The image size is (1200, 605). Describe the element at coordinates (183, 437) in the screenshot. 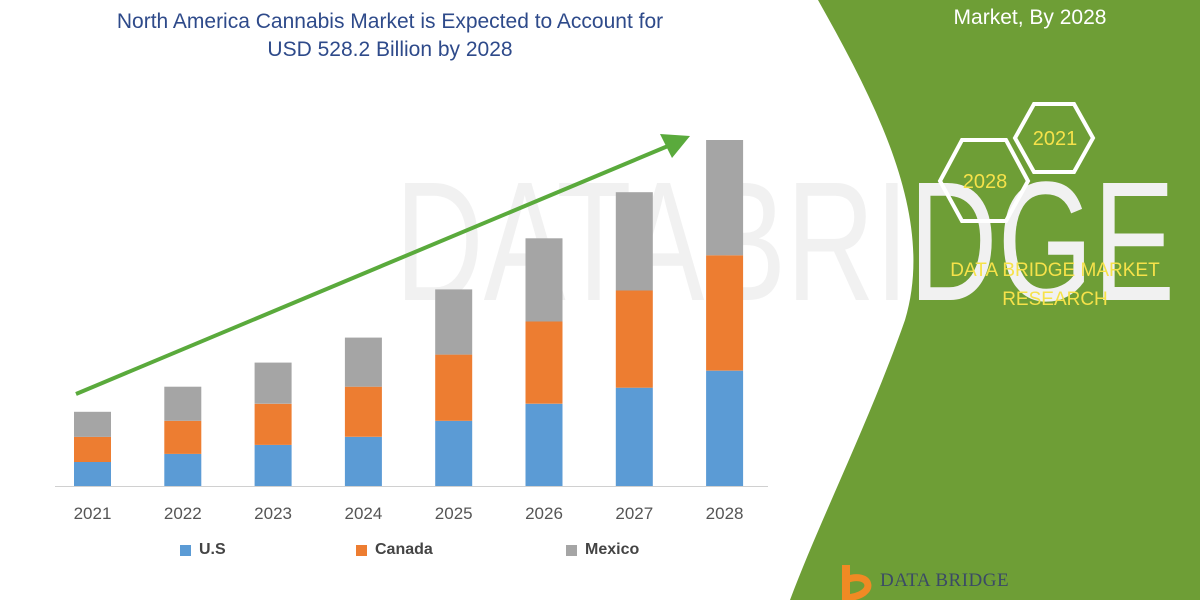

I see `bar-canada-2022` at that location.